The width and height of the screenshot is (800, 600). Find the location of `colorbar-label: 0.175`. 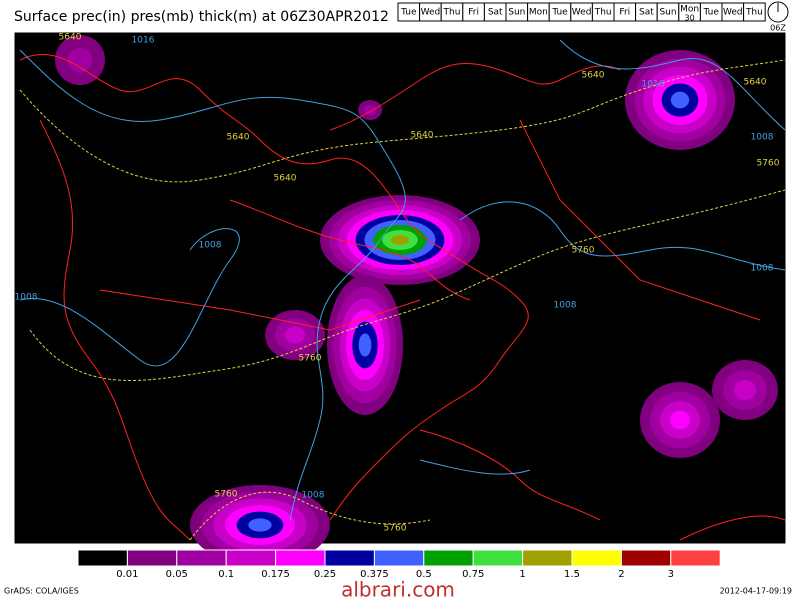

colorbar-label: 0.175 is located at coordinates (275, 574).